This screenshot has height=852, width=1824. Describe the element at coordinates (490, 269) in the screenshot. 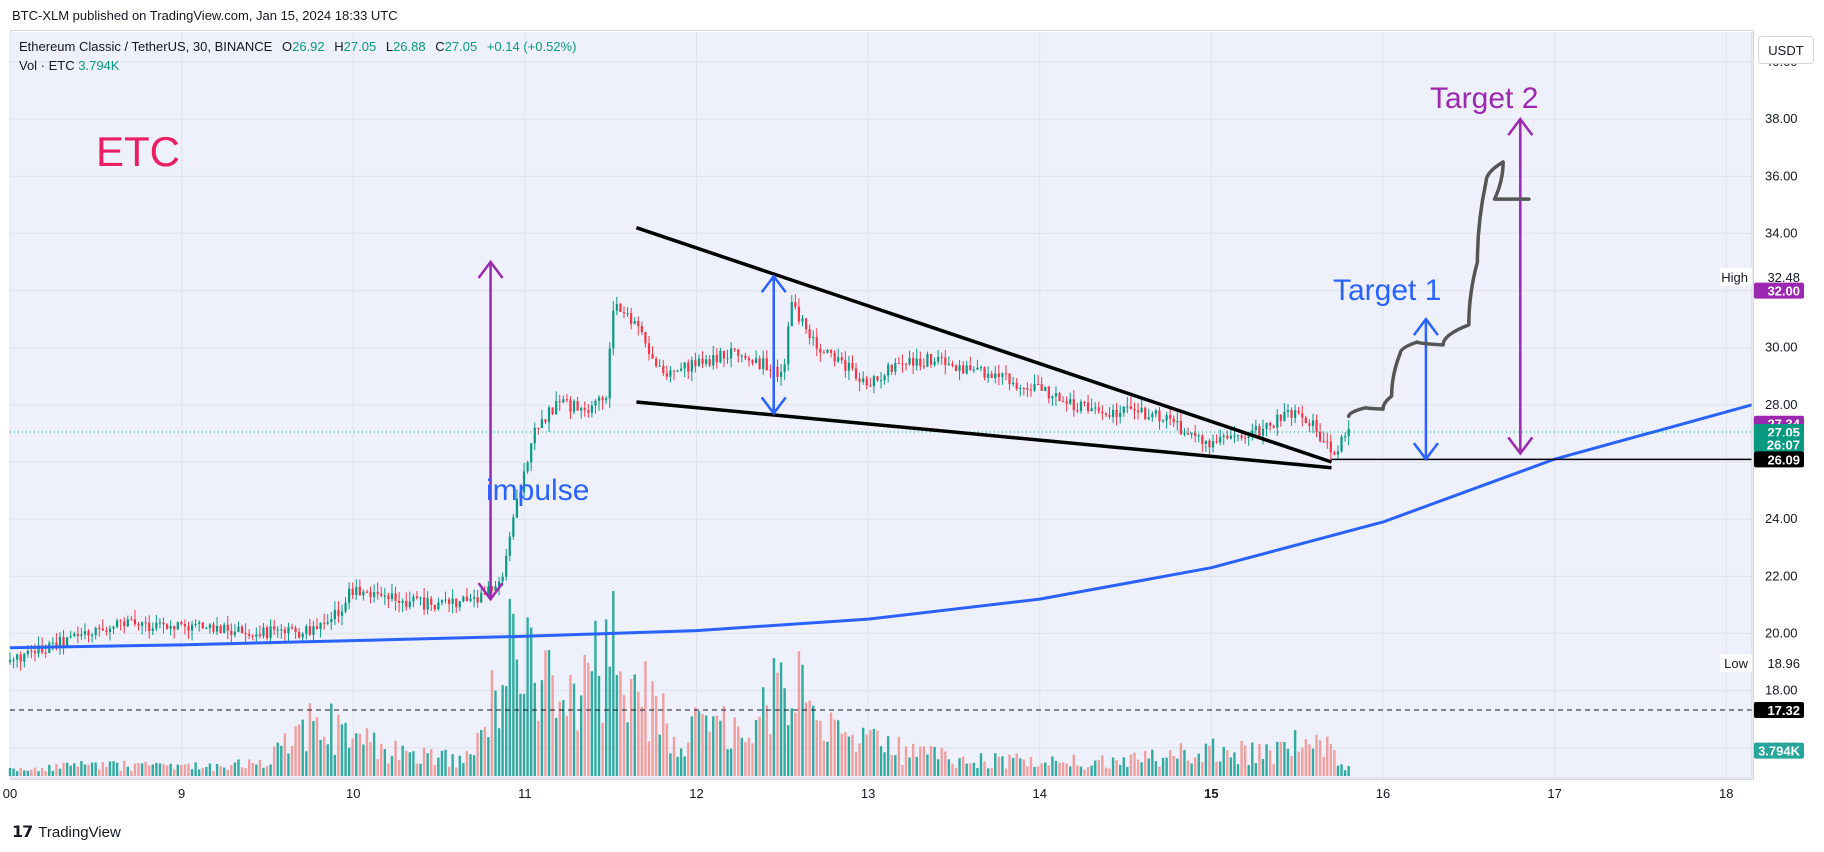

I see `arrow-head-up` at that location.